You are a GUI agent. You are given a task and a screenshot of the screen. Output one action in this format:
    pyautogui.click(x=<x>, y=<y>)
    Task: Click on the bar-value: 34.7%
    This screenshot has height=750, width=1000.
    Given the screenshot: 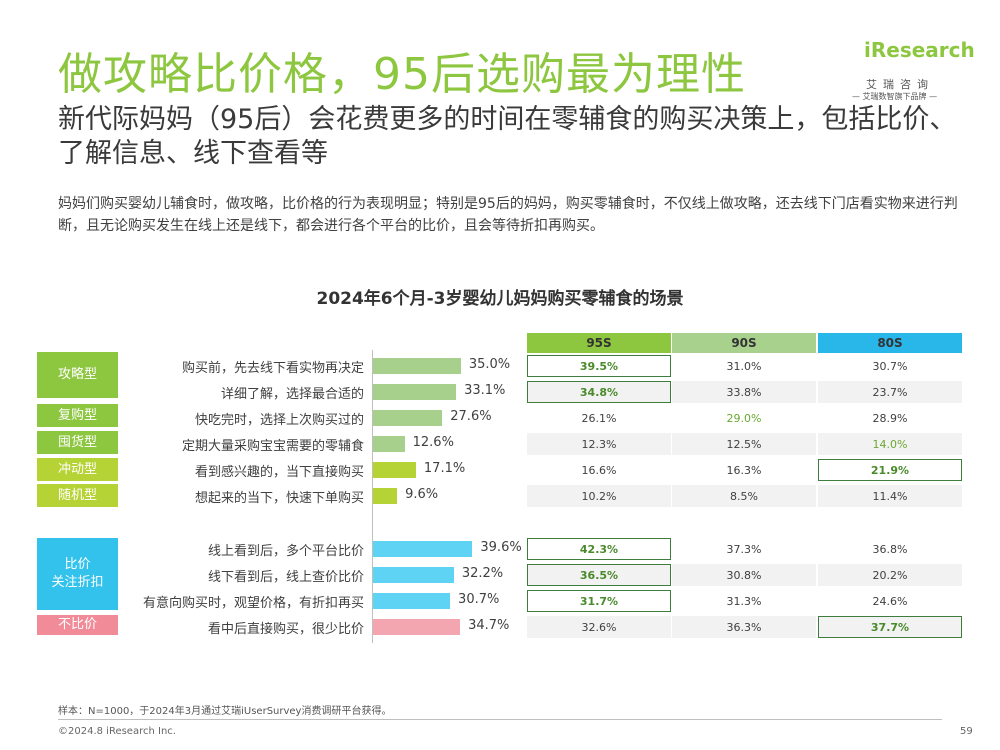 What is the action you would take?
    pyautogui.click(x=489, y=625)
    